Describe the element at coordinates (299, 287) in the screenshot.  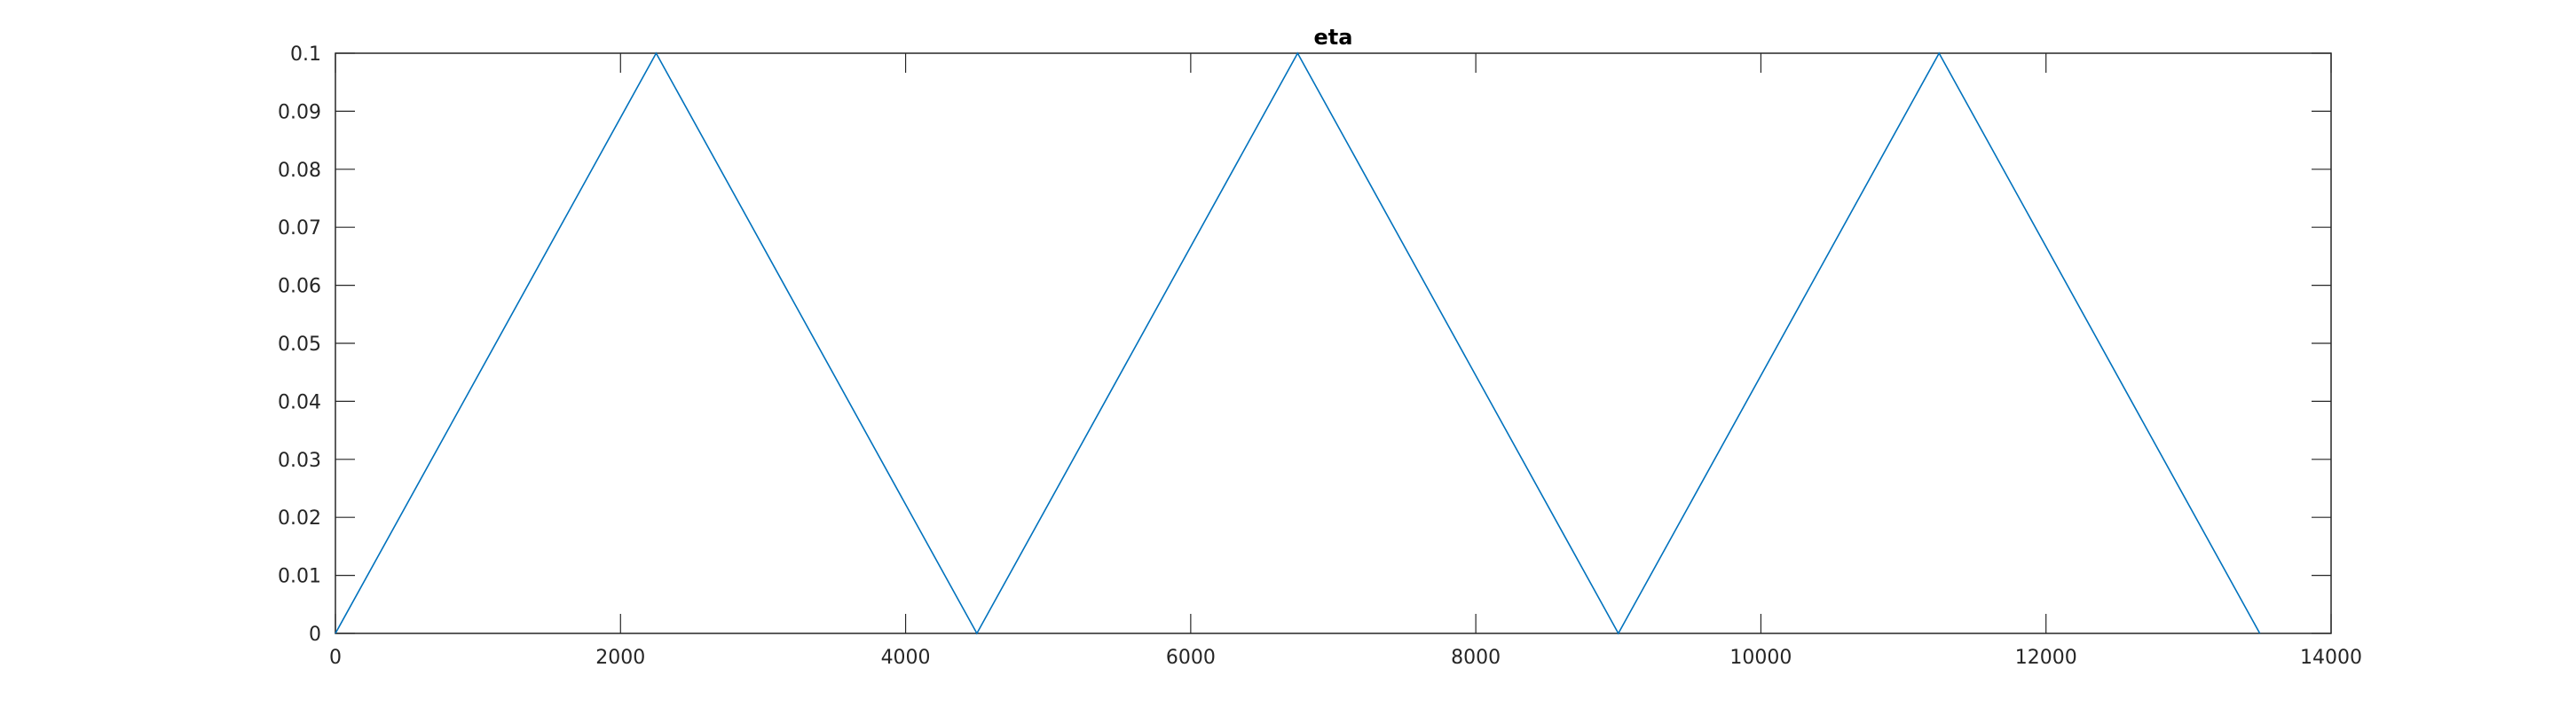
I see `y-tick-label: 0.06` at that location.